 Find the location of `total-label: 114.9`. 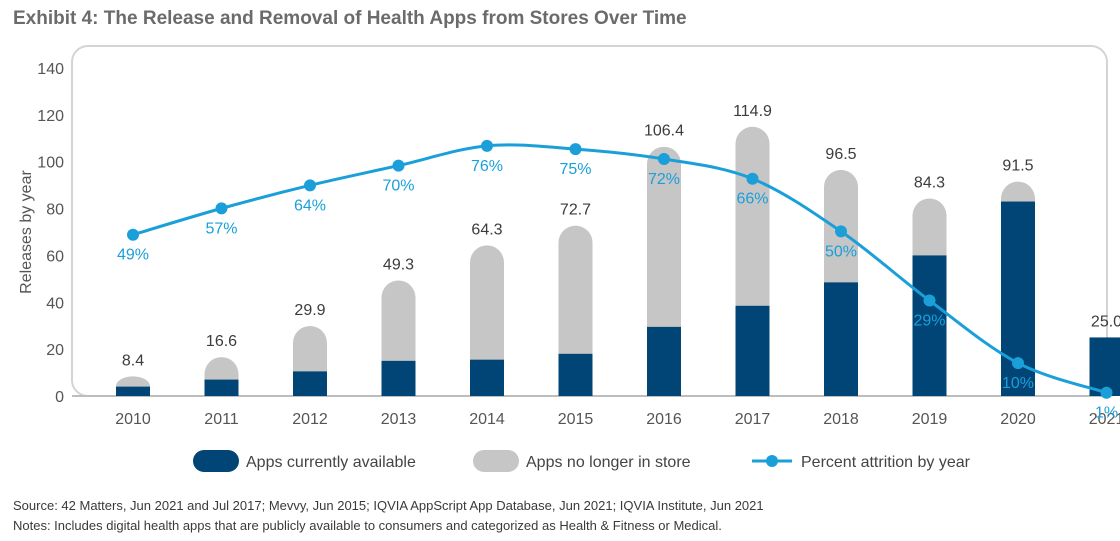

total-label: 114.9 is located at coordinates (752, 111).